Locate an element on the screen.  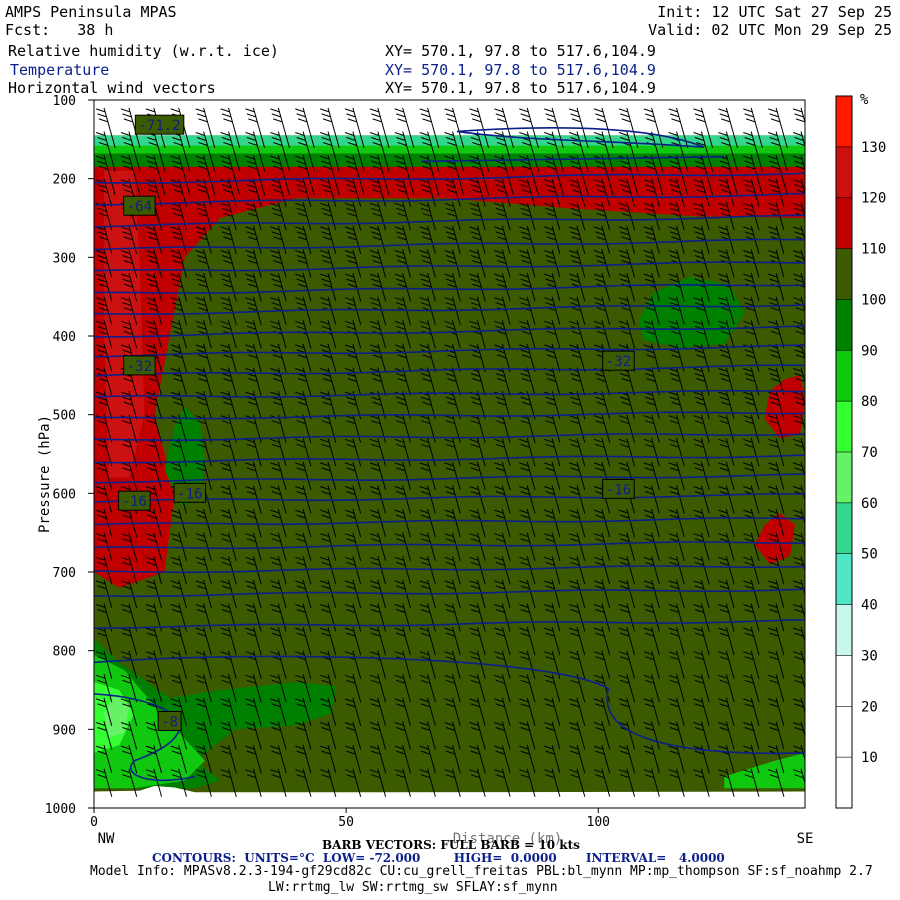
left-end-label: NW is located at coordinates (106, 839).